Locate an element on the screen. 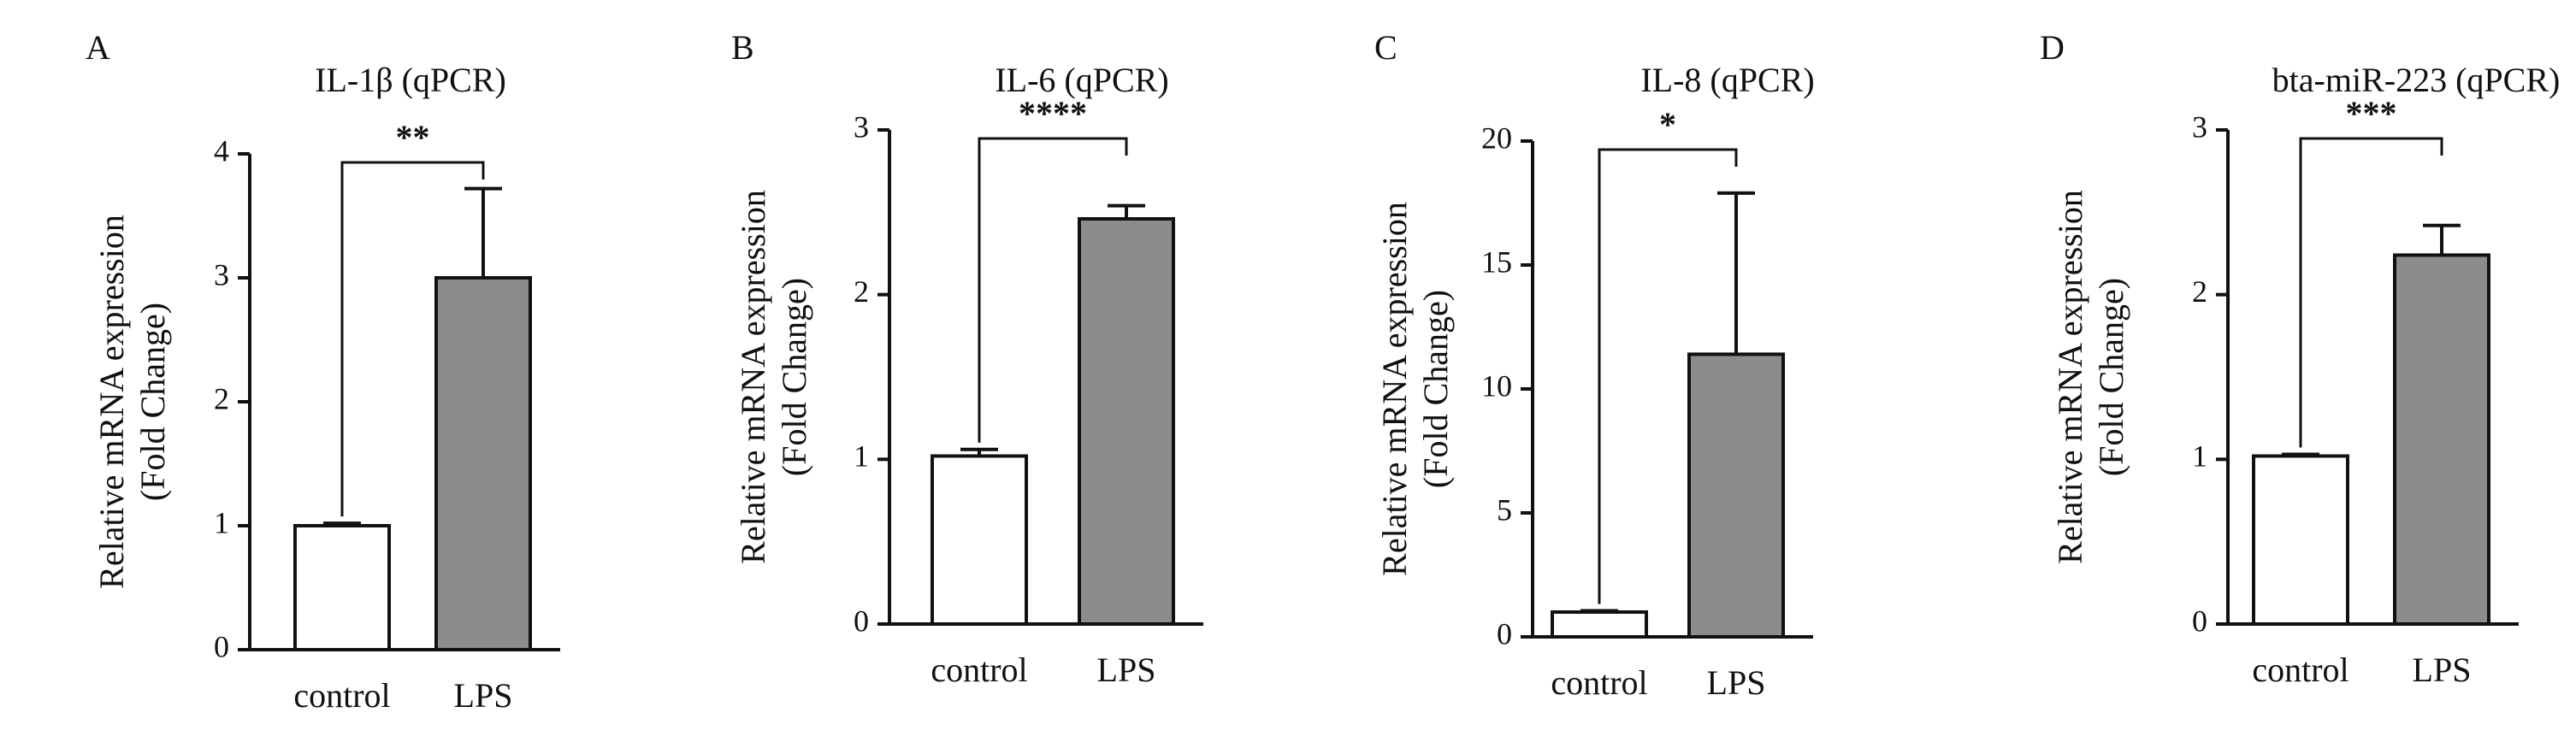 This screenshot has height=742, width=2576. panel-letter: A is located at coordinates (98, 47).